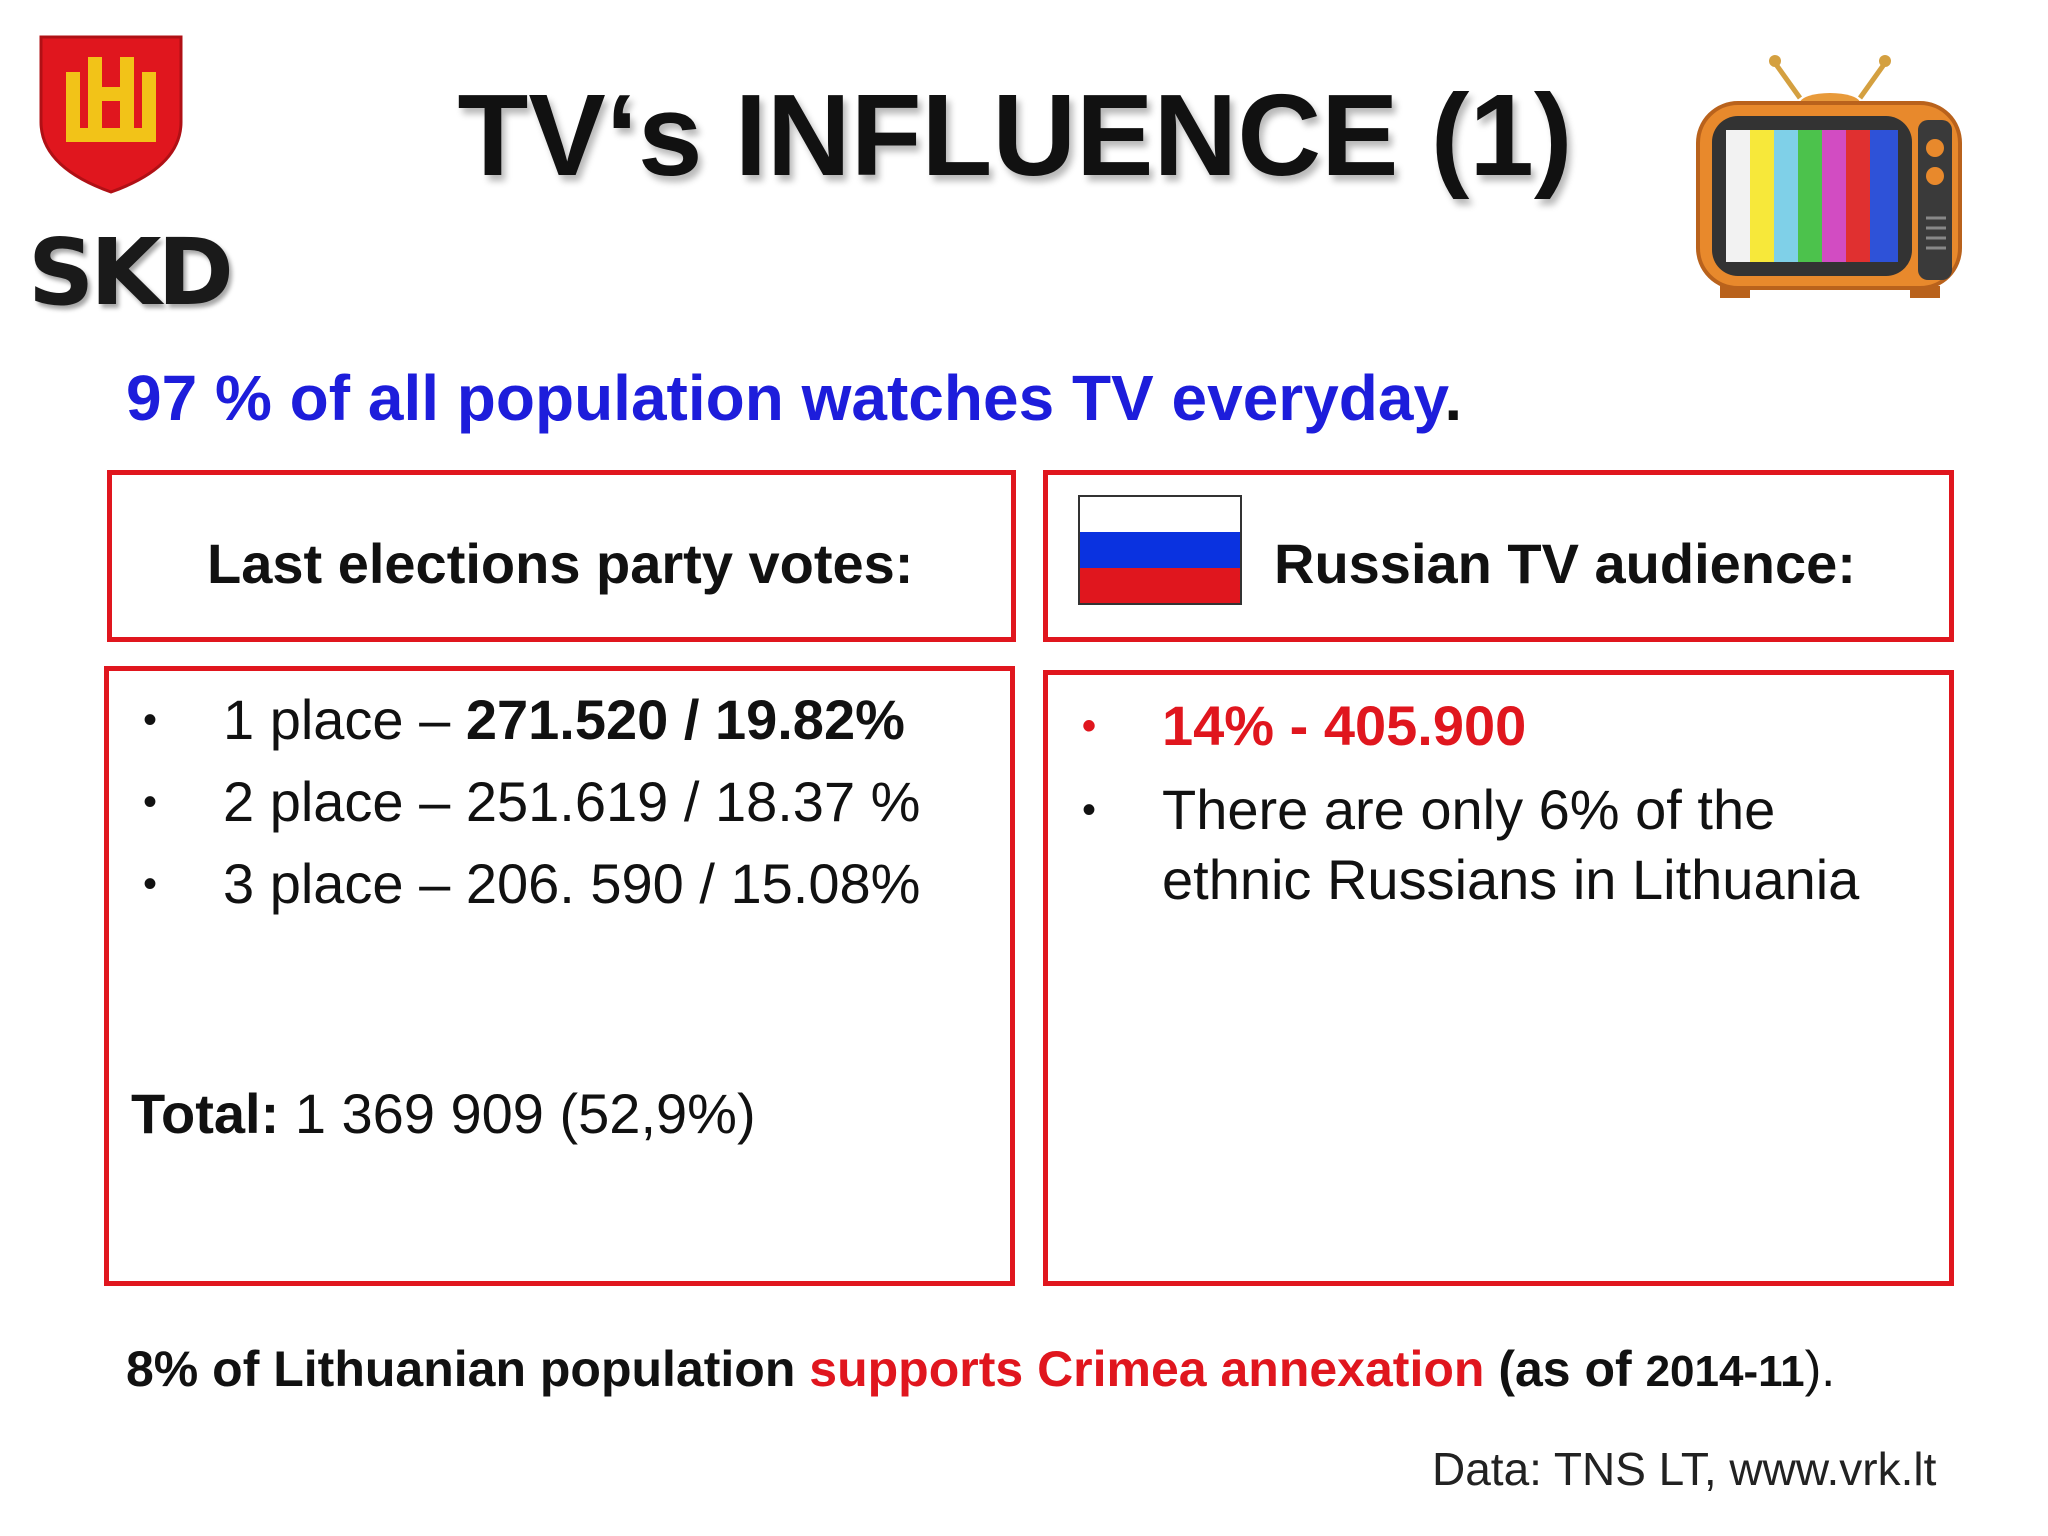 This screenshot has width=2048, height=1536. I want to click on elections-heading: Last elections party votes:, so click(560, 563).